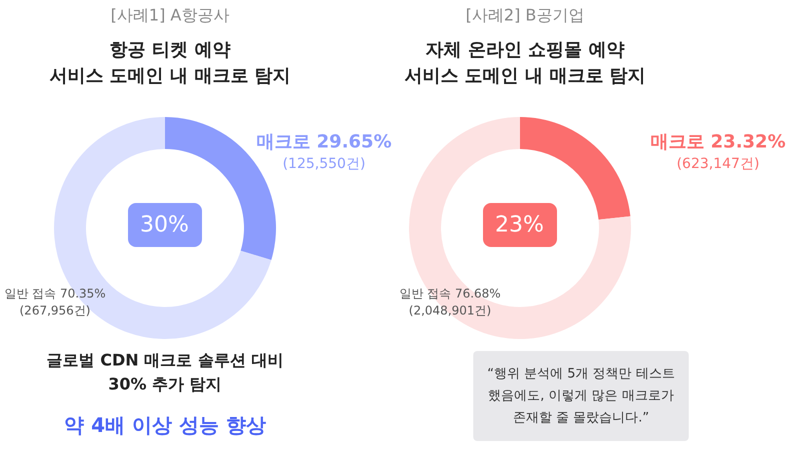  Describe the element at coordinates (170, 15) in the screenshot. I see `chart-title: [사례1] A항공사` at that location.